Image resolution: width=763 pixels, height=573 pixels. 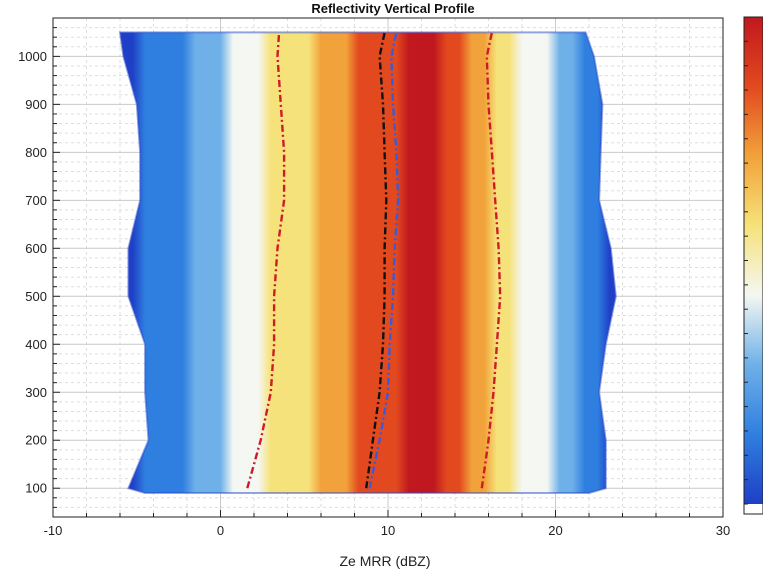 I want to click on y-tick-label: 400, so click(x=36, y=344).